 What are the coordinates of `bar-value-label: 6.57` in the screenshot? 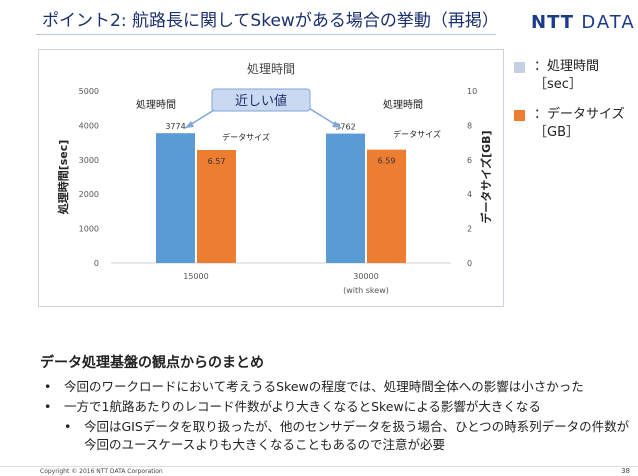 It's located at (217, 161).